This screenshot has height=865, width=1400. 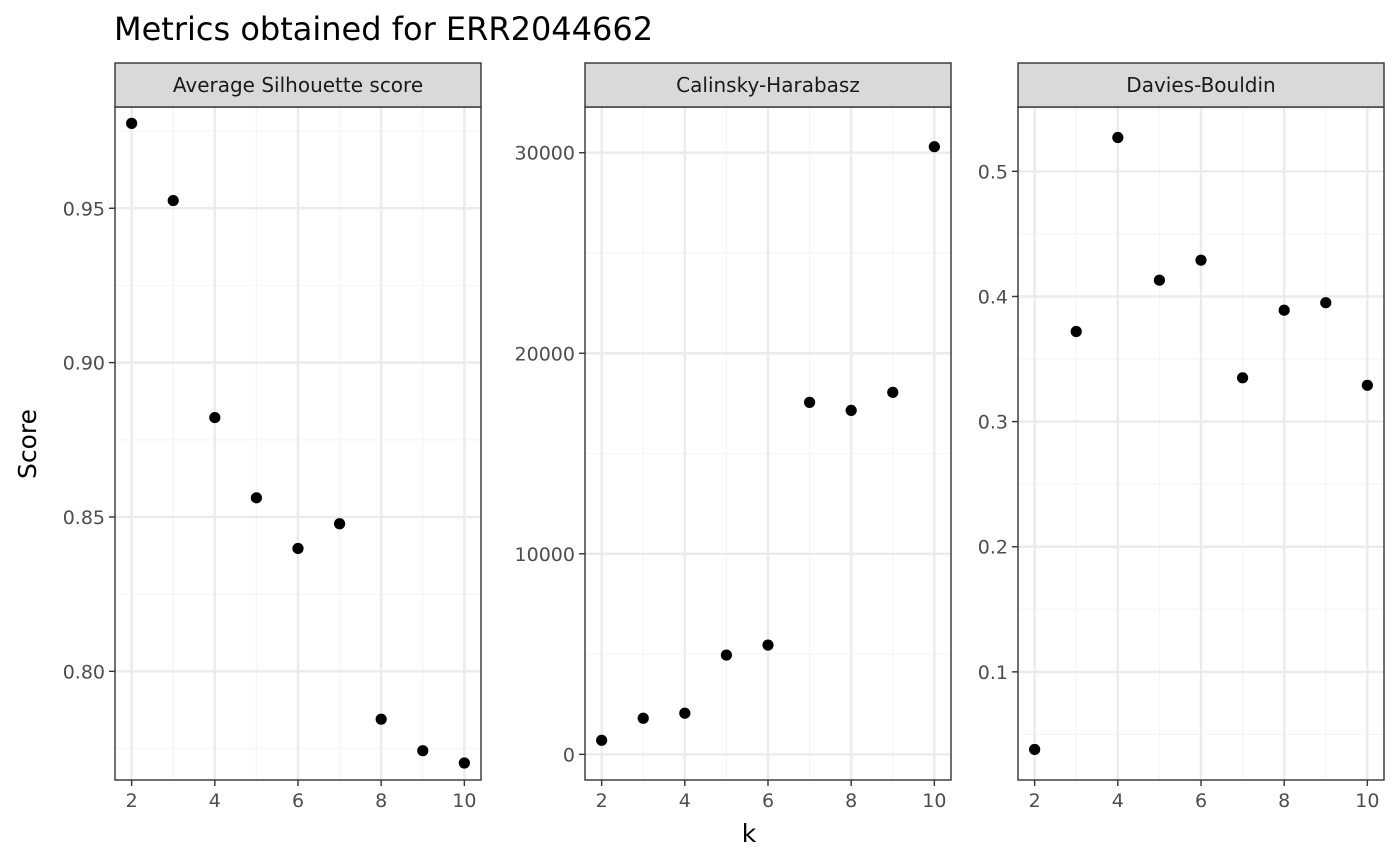 What do you see at coordinates (993, 673) in the screenshot?
I see `y-tick-label: 0.1` at bounding box center [993, 673].